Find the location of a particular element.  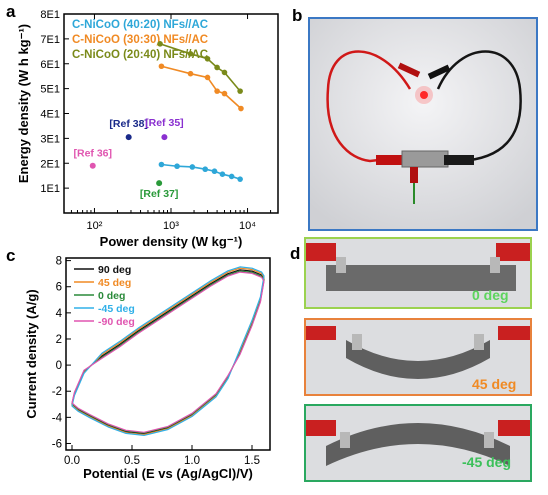

photo-d-minus45deg-strip is located at coordinates (418, 443).